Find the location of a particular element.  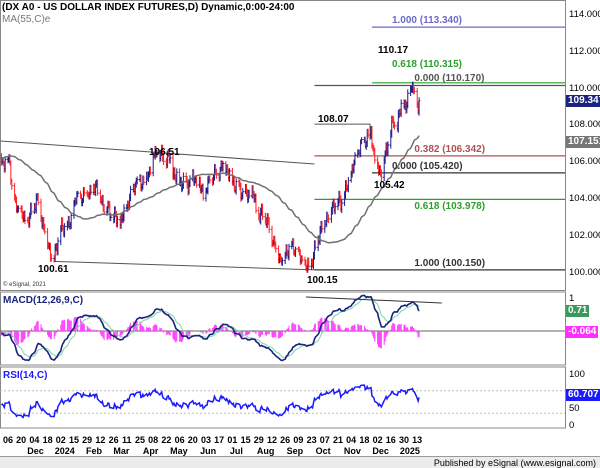

price-axis-tick: 108.000 is located at coordinates (584, 125).